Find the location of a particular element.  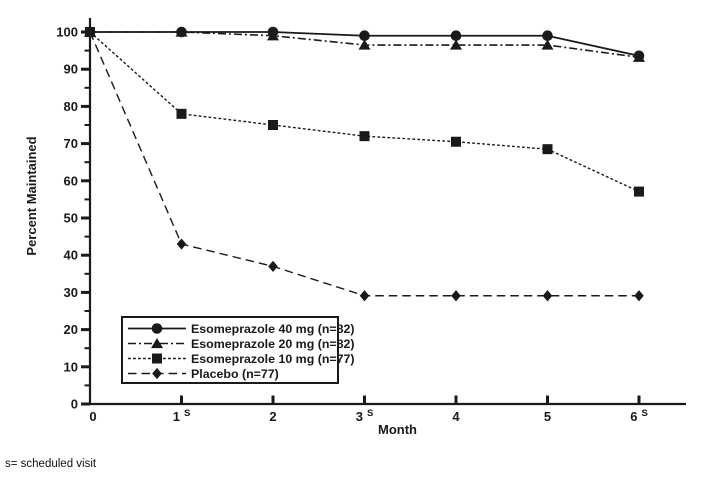

y-axis-title: Percent Maintained is located at coordinates (31, 195).